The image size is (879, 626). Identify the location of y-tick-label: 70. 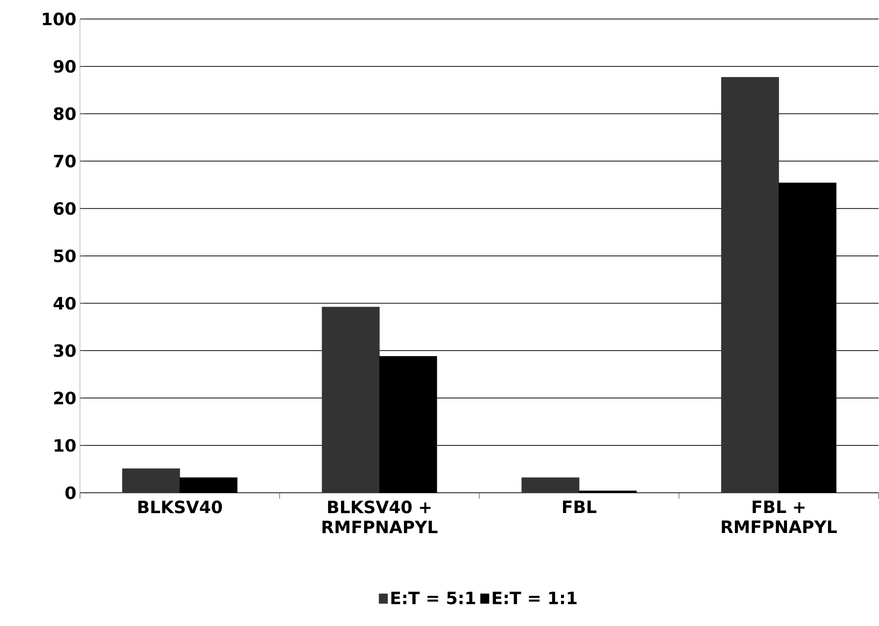
(65, 161).